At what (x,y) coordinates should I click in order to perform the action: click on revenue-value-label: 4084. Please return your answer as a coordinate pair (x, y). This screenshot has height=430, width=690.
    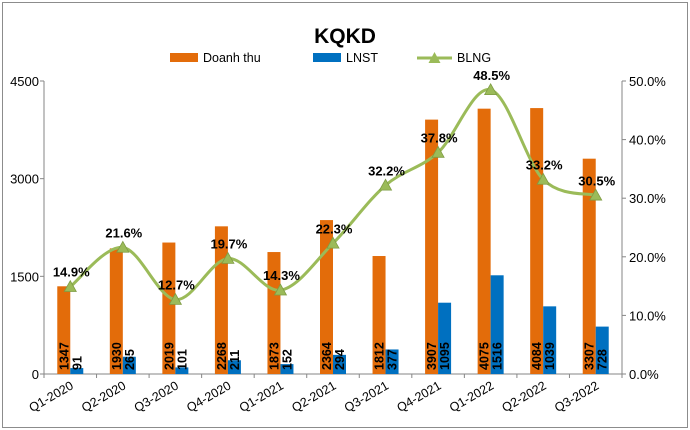
    Looking at the image, I should click on (537, 356).